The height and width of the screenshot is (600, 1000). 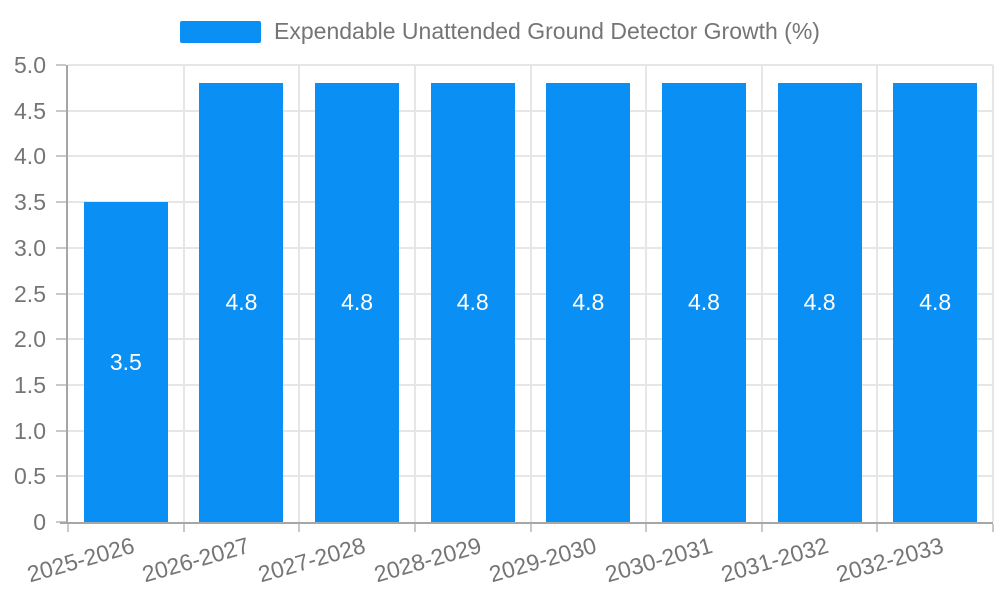 I want to click on y-axis-tick-label: 2.5, so click(x=30, y=293).